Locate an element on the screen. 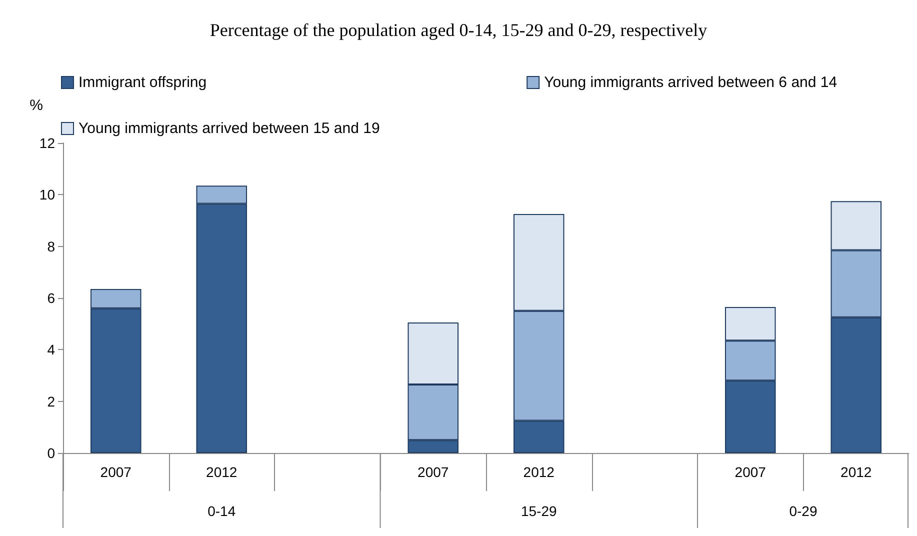  legend-label: Young immigrants arrived between 15 and 19 is located at coordinates (229, 128).